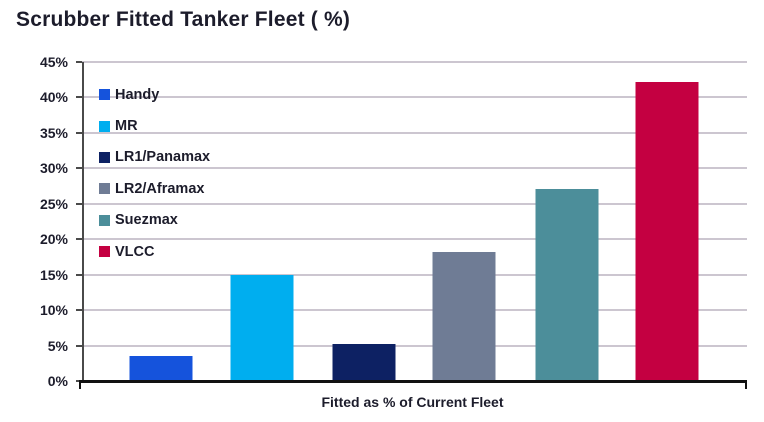  What do you see at coordinates (104, 189) in the screenshot?
I see `legend-swatch-lr2-aframax` at bounding box center [104, 189].